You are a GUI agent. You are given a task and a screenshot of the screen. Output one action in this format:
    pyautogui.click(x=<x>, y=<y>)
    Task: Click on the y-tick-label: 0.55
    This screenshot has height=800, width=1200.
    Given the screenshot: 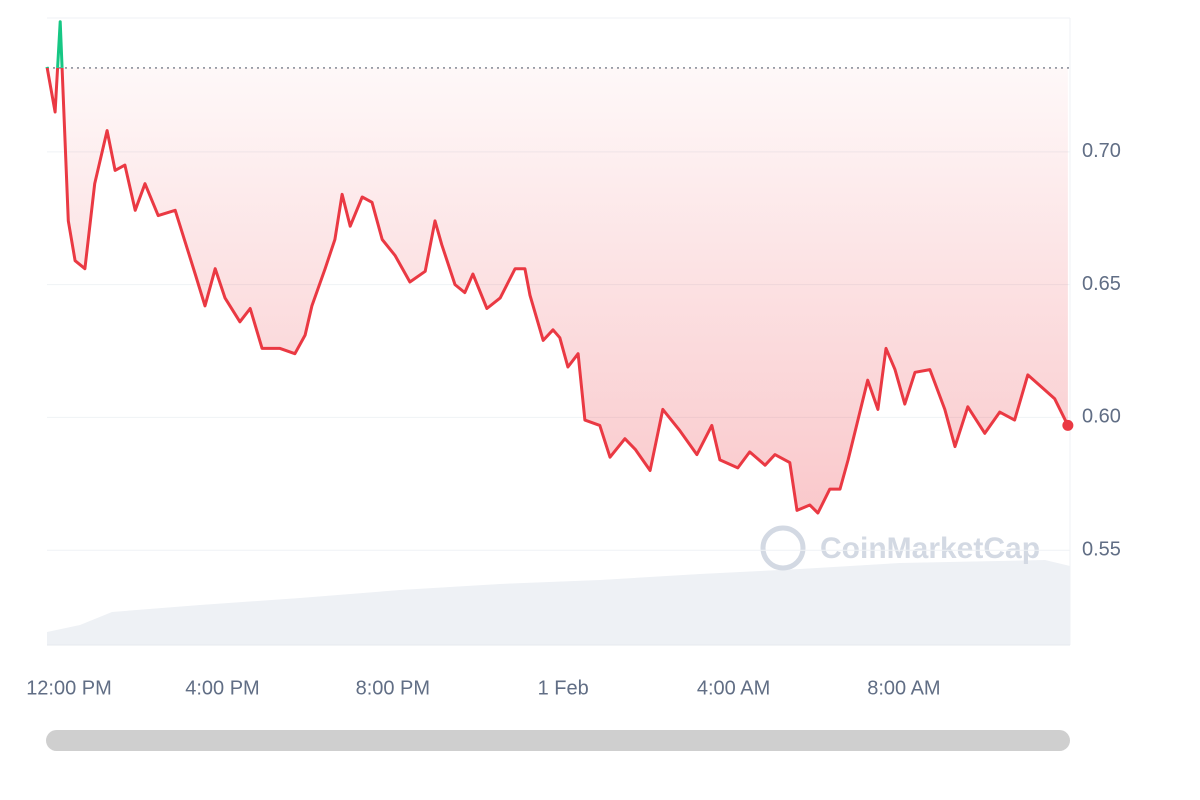 What is the action you would take?
    pyautogui.click(x=1101, y=549)
    